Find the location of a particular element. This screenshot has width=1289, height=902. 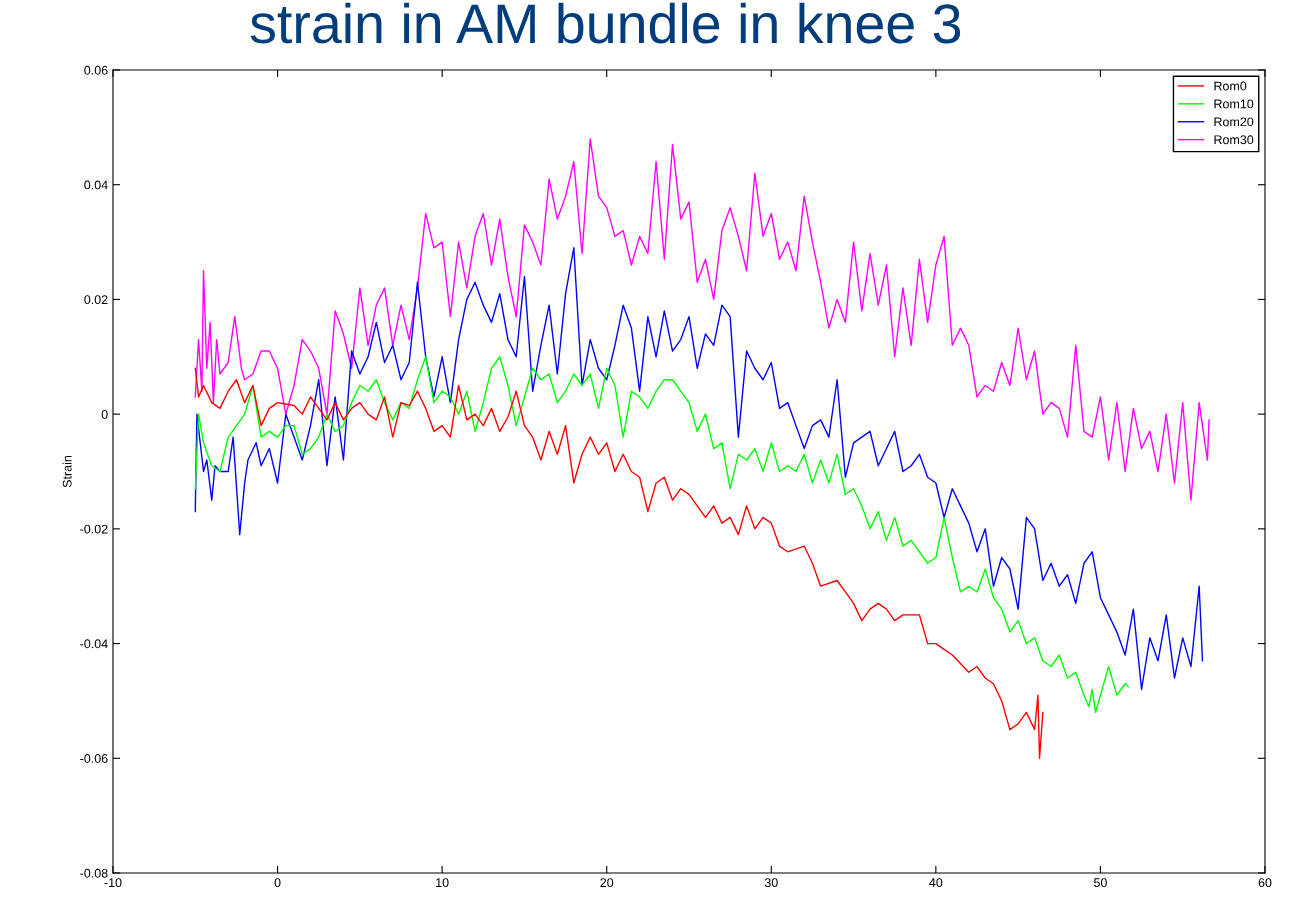

y-tick-label: -0.08 is located at coordinates (94, 873).